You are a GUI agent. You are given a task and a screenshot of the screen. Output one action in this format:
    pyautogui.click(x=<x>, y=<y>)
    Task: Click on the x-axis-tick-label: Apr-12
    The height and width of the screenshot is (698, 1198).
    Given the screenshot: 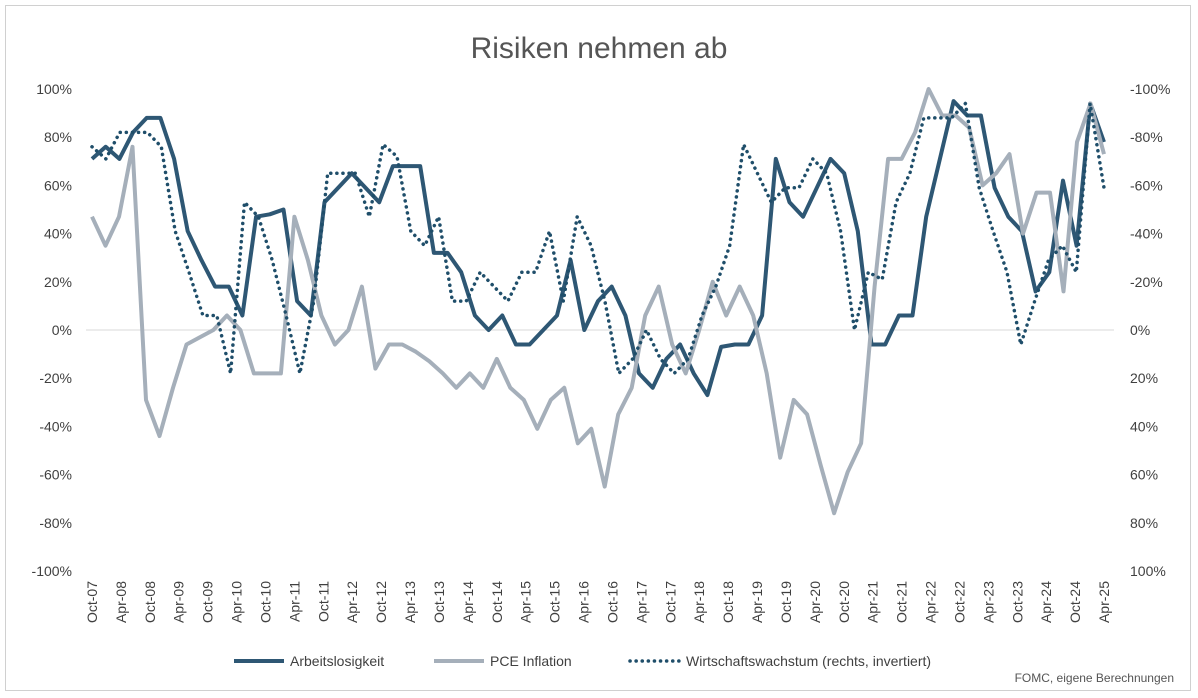 What is the action you would take?
    pyautogui.click(x=352, y=602)
    